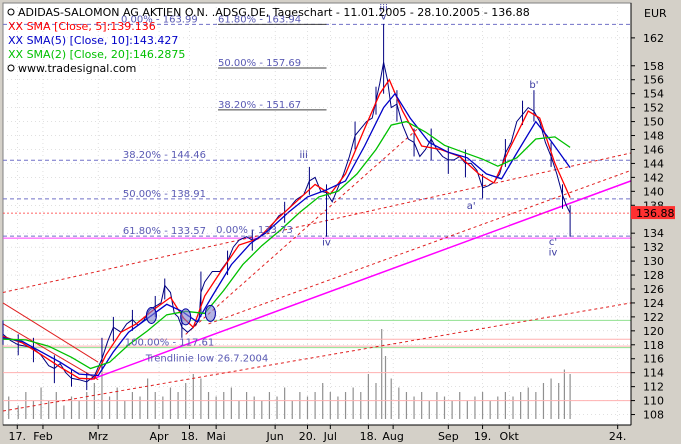 Image resolution: width=681 pixels, height=444 pixels. Describe the element at coordinates (653, 163) in the screenshot. I see `y-tick-label: 144` at that location.